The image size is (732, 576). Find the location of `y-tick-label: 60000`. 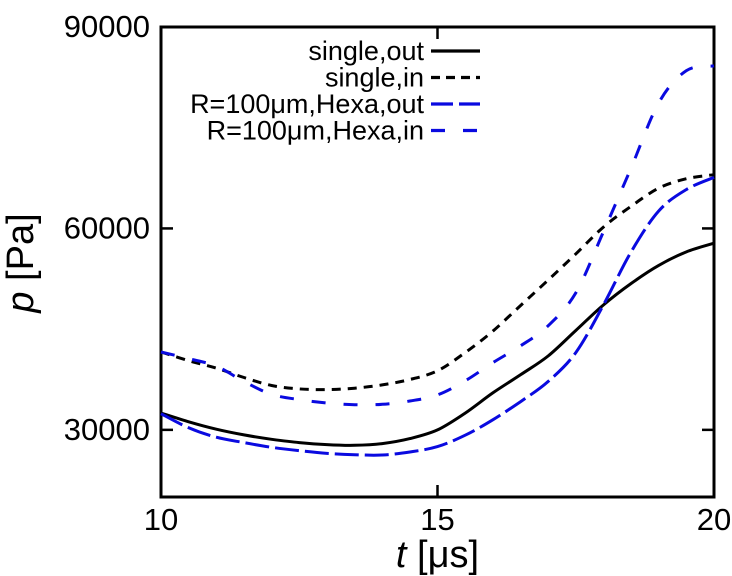

y-tick-label: 60000 is located at coordinates (107, 227).